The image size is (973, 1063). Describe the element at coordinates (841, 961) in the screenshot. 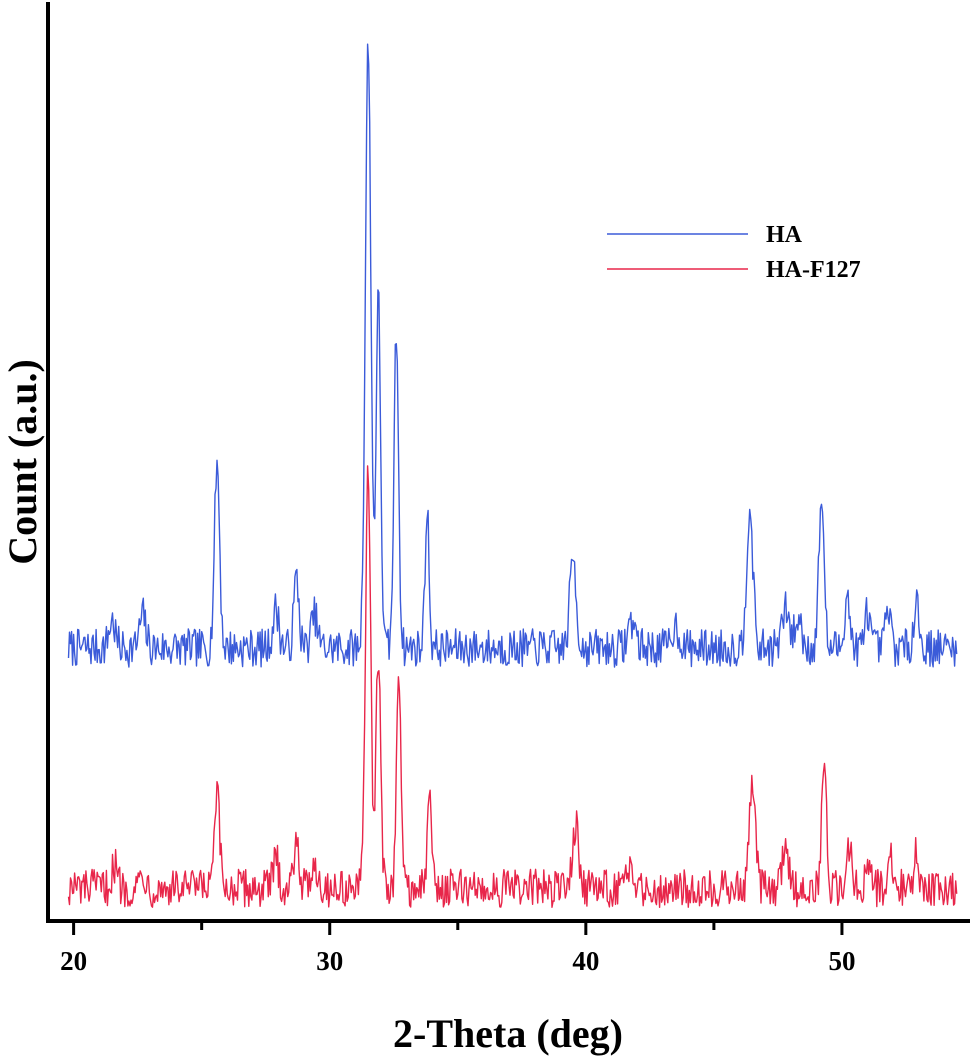

I see `x-tick-label-50: 50` at that location.